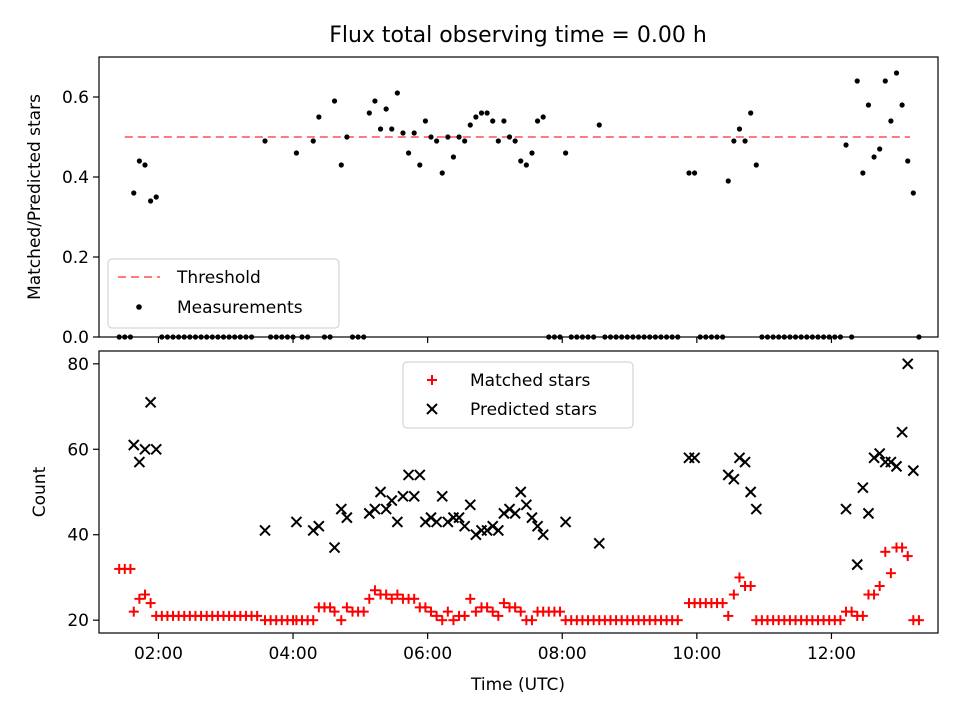 The height and width of the screenshot is (720, 960). I want to click on count-xtick-label: 10:00, so click(696, 654).